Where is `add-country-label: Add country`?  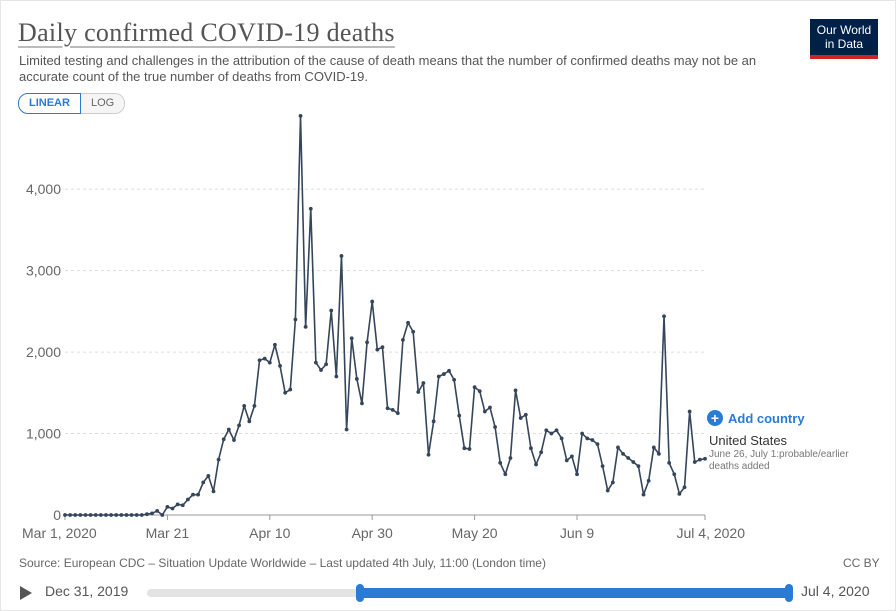
add-country-label: Add country is located at coordinates (766, 418).